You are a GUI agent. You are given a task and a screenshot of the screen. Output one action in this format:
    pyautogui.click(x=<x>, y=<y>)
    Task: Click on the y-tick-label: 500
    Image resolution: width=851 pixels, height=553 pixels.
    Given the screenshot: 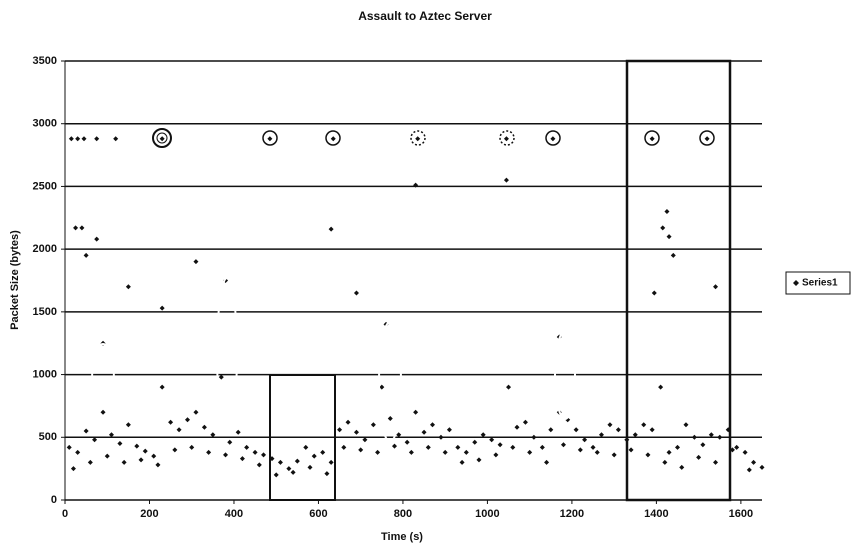 What is the action you would take?
    pyautogui.click(x=48, y=437)
    